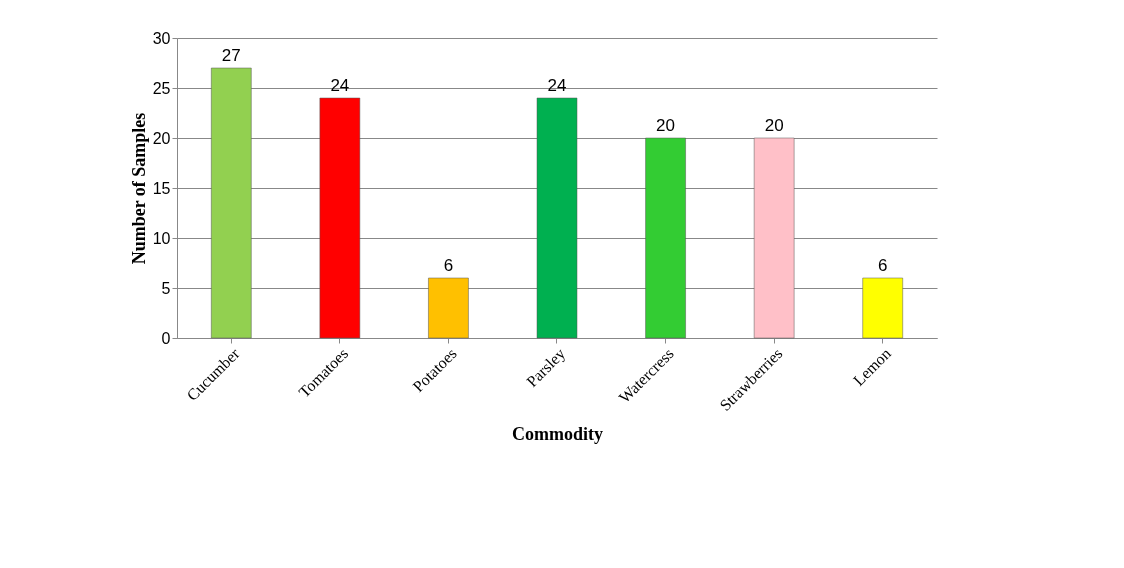 This screenshot has width=1124, height=568. I want to click on y-tick-label: 0, so click(166, 338).